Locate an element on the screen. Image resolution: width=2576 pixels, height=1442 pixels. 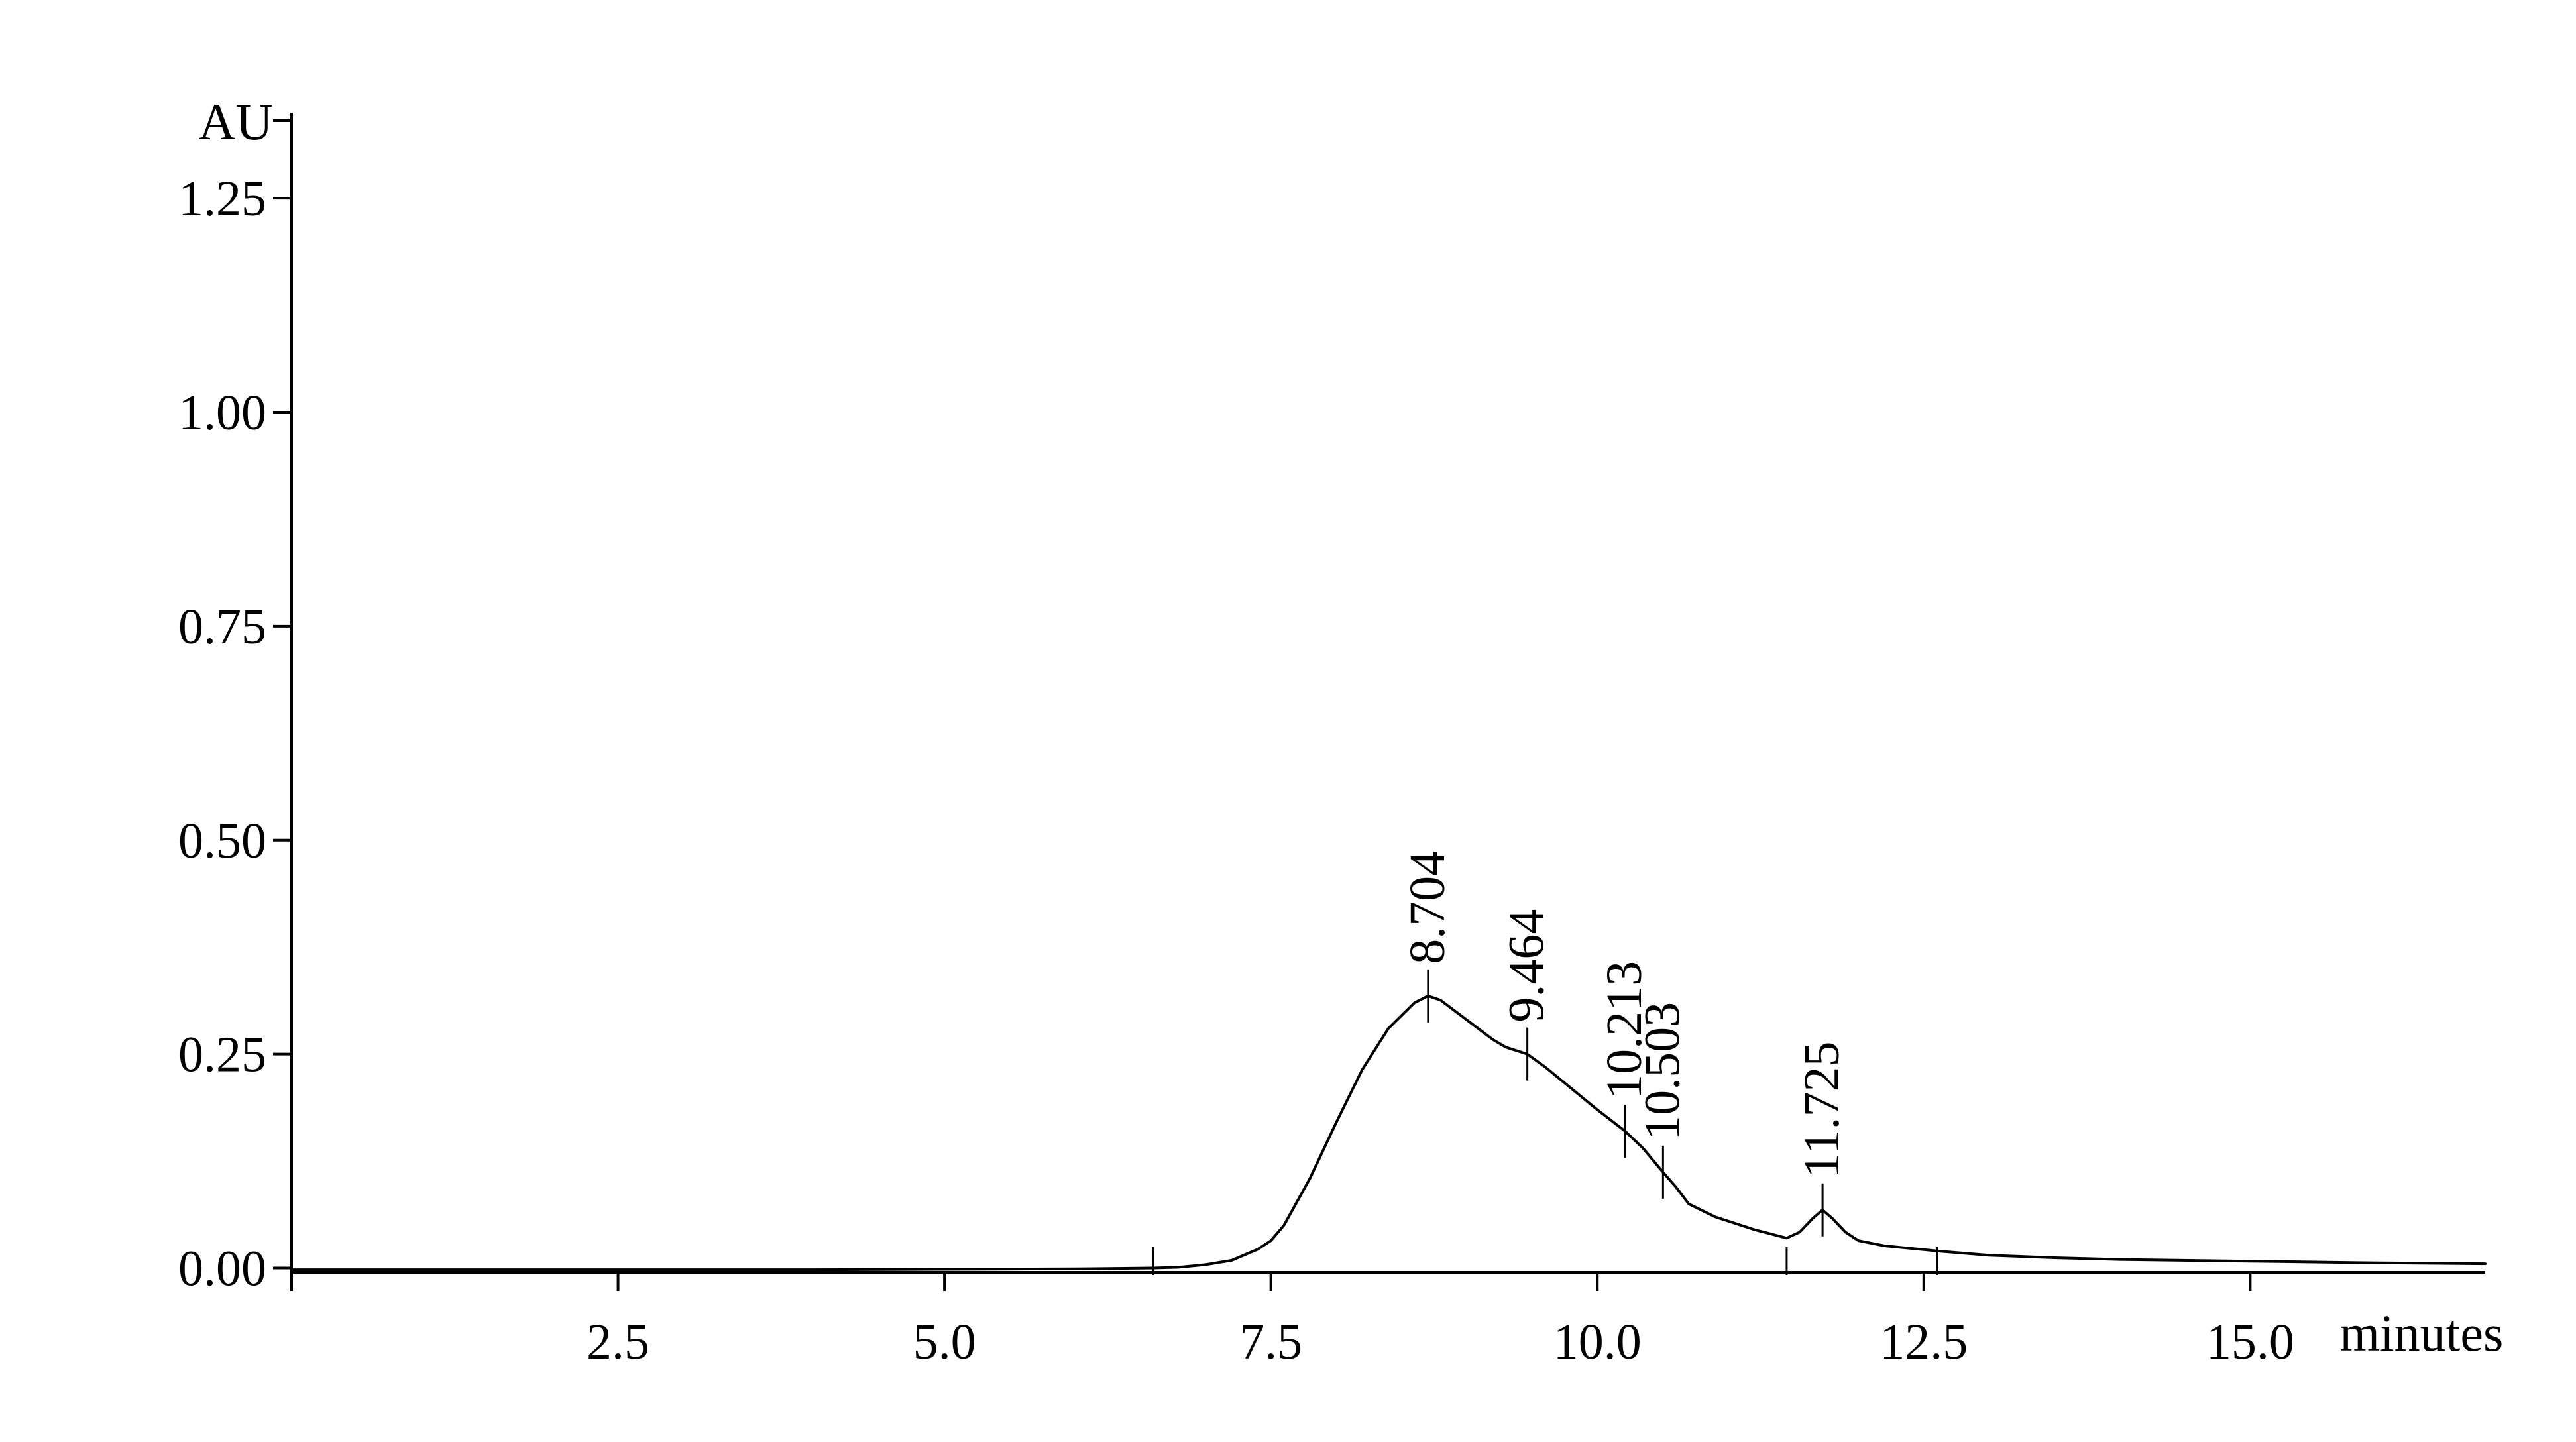
y-tick-label: 1.00 is located at coordinates (222, 413).